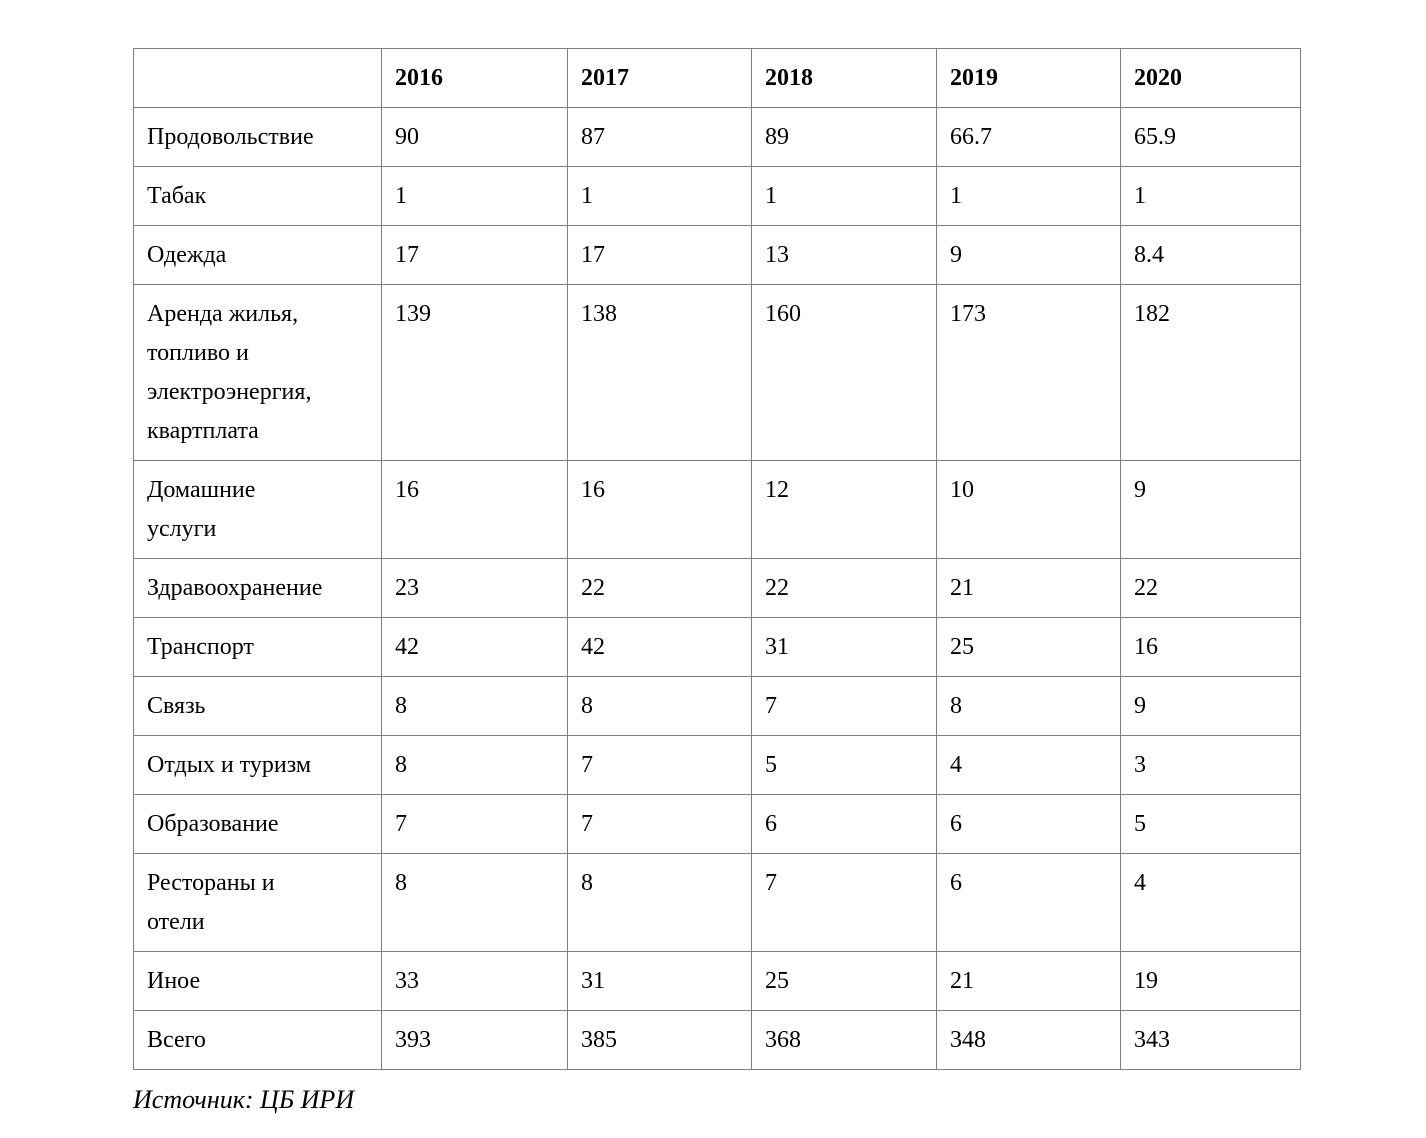  I want to click on table-row: Всего 393 385 368 348 343, so click(717, 1040).